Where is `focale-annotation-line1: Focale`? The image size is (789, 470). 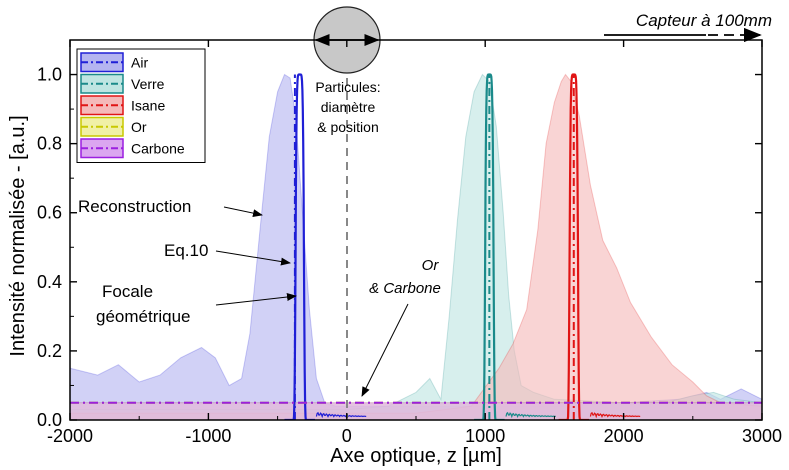
focale-annotation-line1: Focale is located at coordinates (127, 291).